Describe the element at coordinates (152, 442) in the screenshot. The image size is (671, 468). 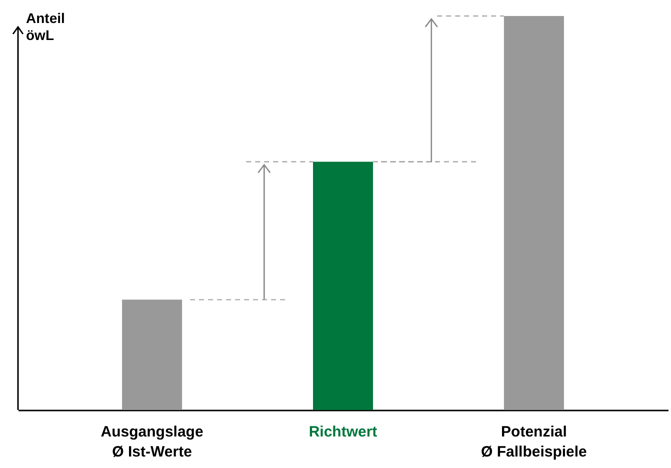
I see `x-tick-label: Ausgangslage Ø Ist-Werte` at that location.